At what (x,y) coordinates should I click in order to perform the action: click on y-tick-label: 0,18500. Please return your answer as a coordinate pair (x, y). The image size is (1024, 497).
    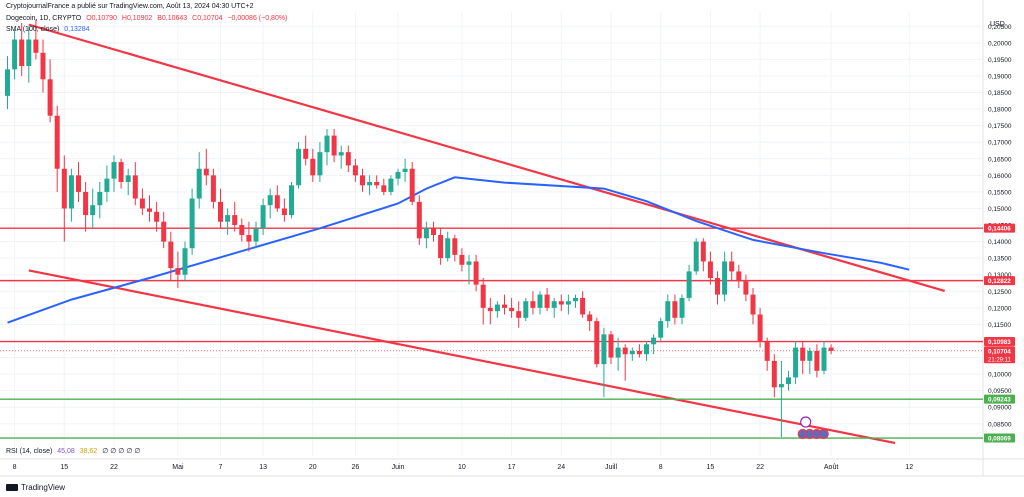
    Looking at the image, I should click on (1000, 93).